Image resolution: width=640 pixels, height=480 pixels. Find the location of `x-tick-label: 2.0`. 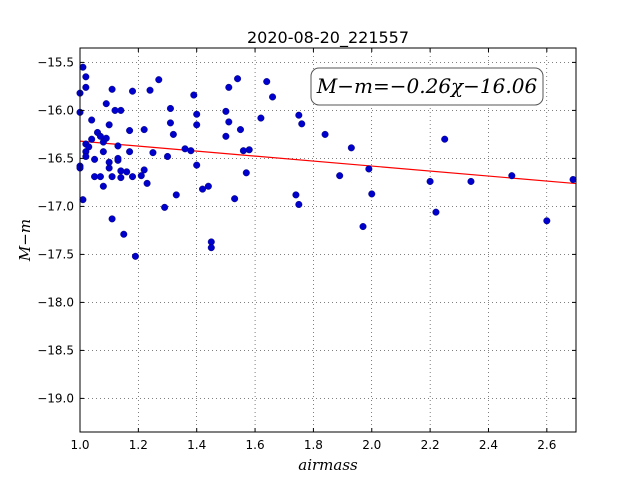

x-tick-label: 2.0 is located at coordinates (371, 445).